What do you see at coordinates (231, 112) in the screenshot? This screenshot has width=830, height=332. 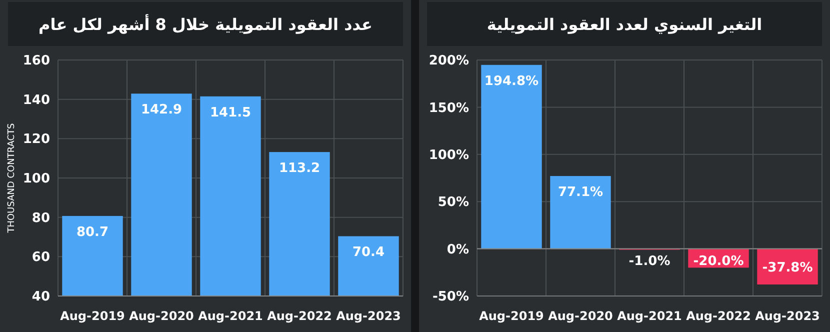 I see `data-label: 141.5` at bounding box center [231, 112].